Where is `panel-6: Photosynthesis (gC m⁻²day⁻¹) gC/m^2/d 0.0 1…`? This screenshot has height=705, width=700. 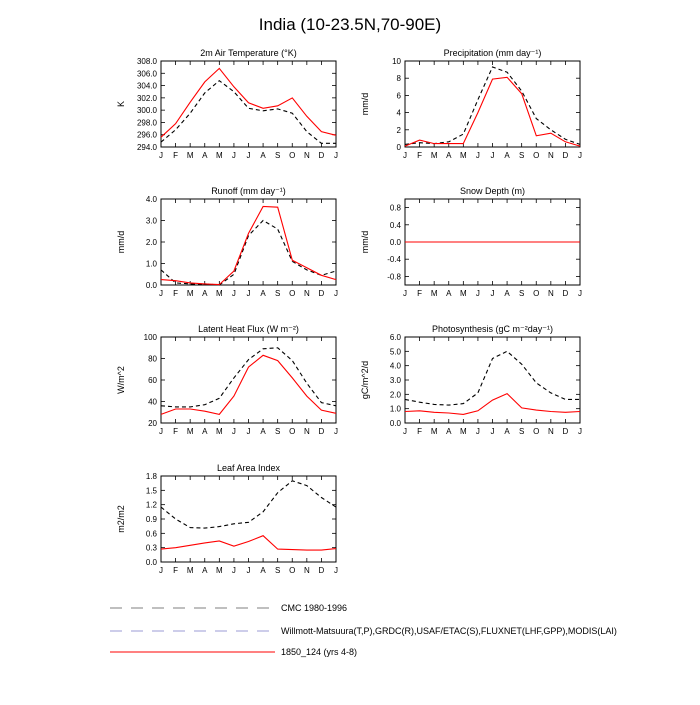 panel-6: Photosynthesis (gC m⁻²day⁻¹) gC/m^2/d 0.0 1… is located at coordinates (471, 380).